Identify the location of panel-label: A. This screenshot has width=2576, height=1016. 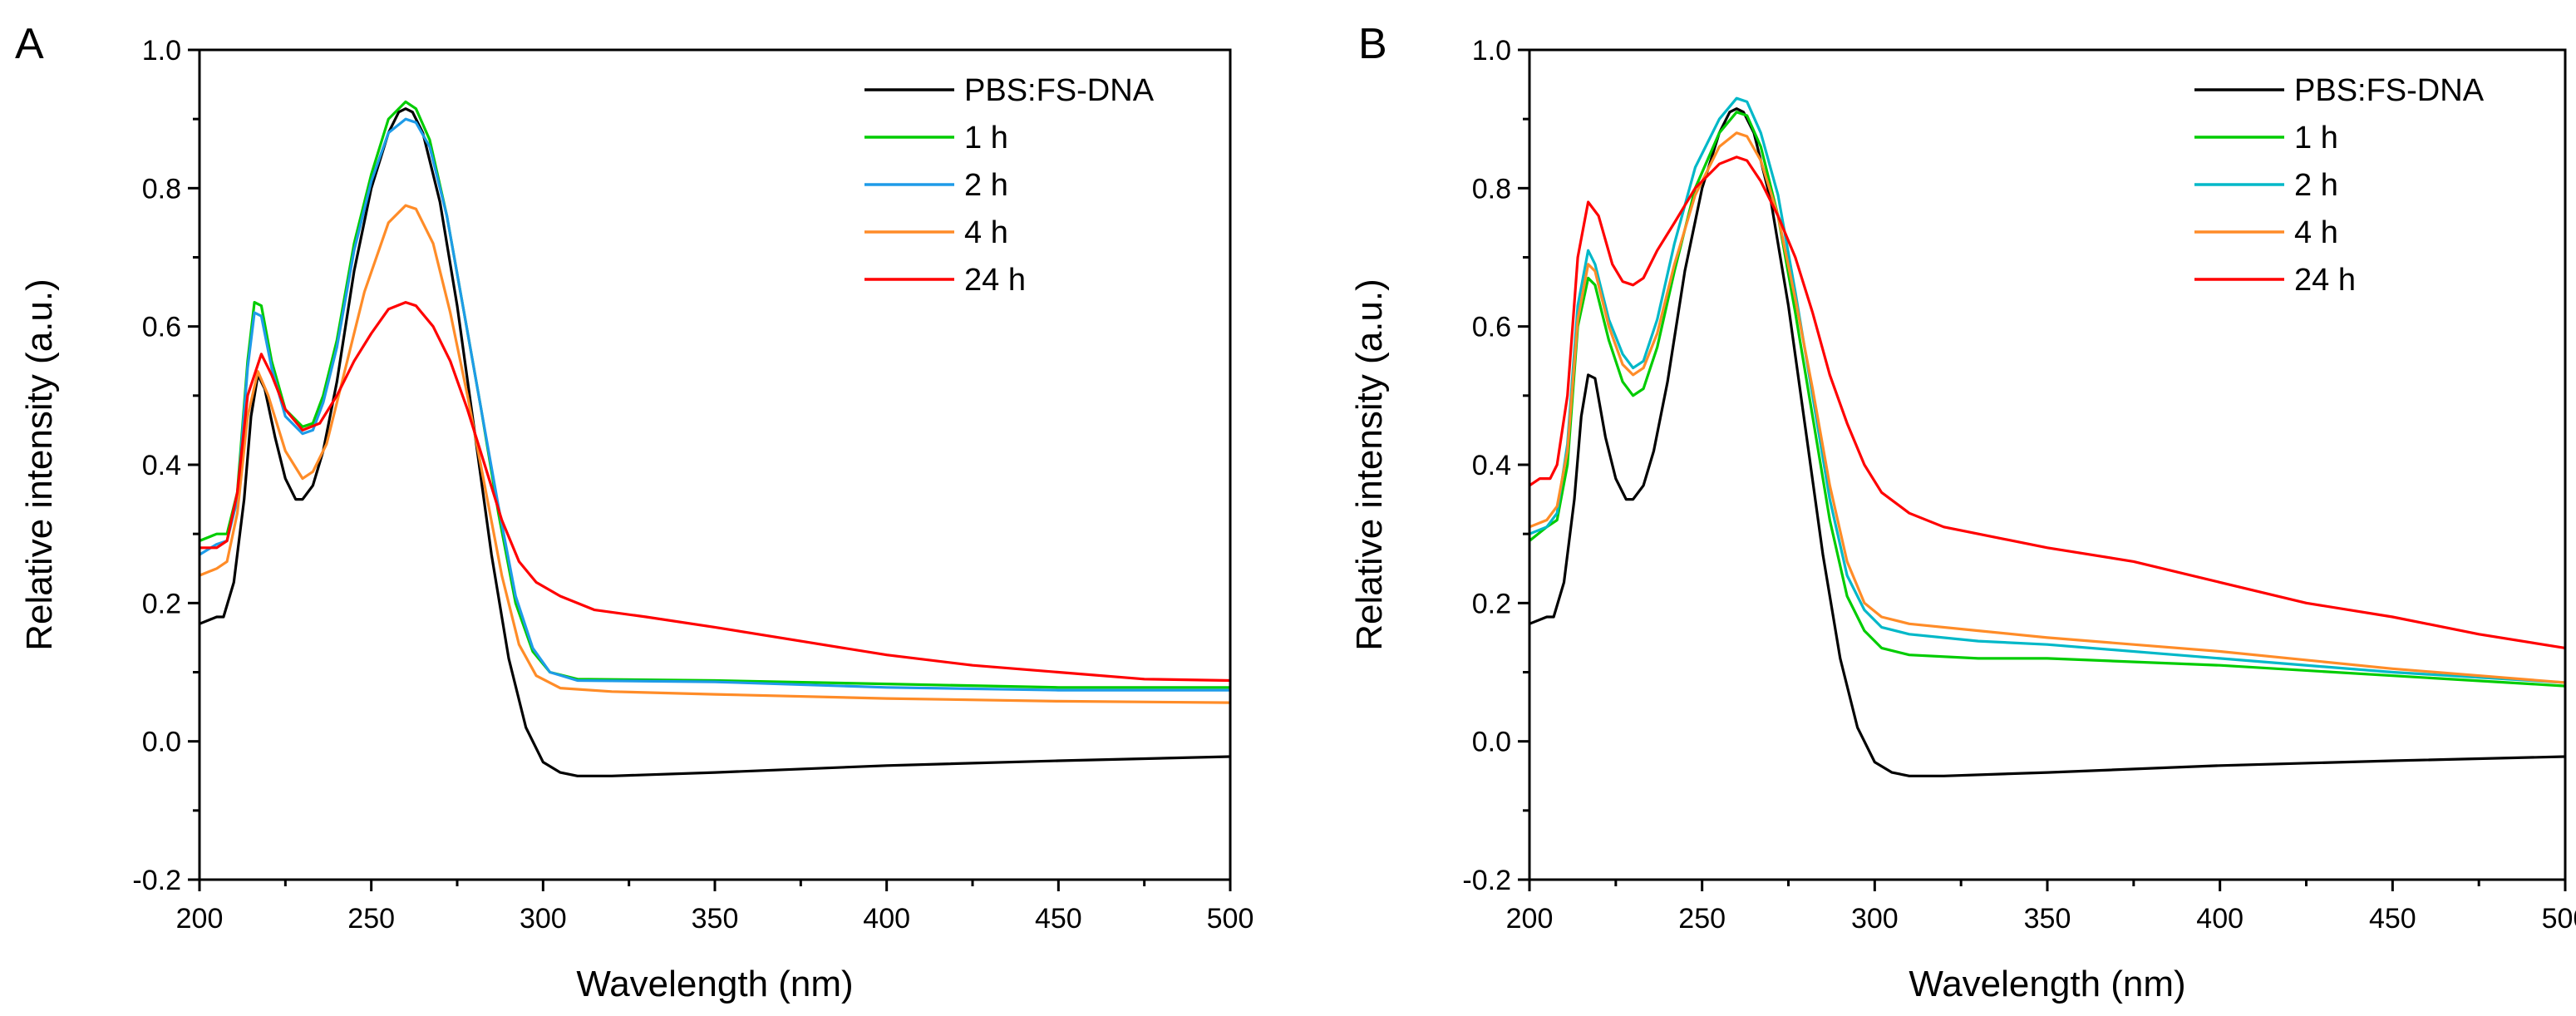
(29, 44).